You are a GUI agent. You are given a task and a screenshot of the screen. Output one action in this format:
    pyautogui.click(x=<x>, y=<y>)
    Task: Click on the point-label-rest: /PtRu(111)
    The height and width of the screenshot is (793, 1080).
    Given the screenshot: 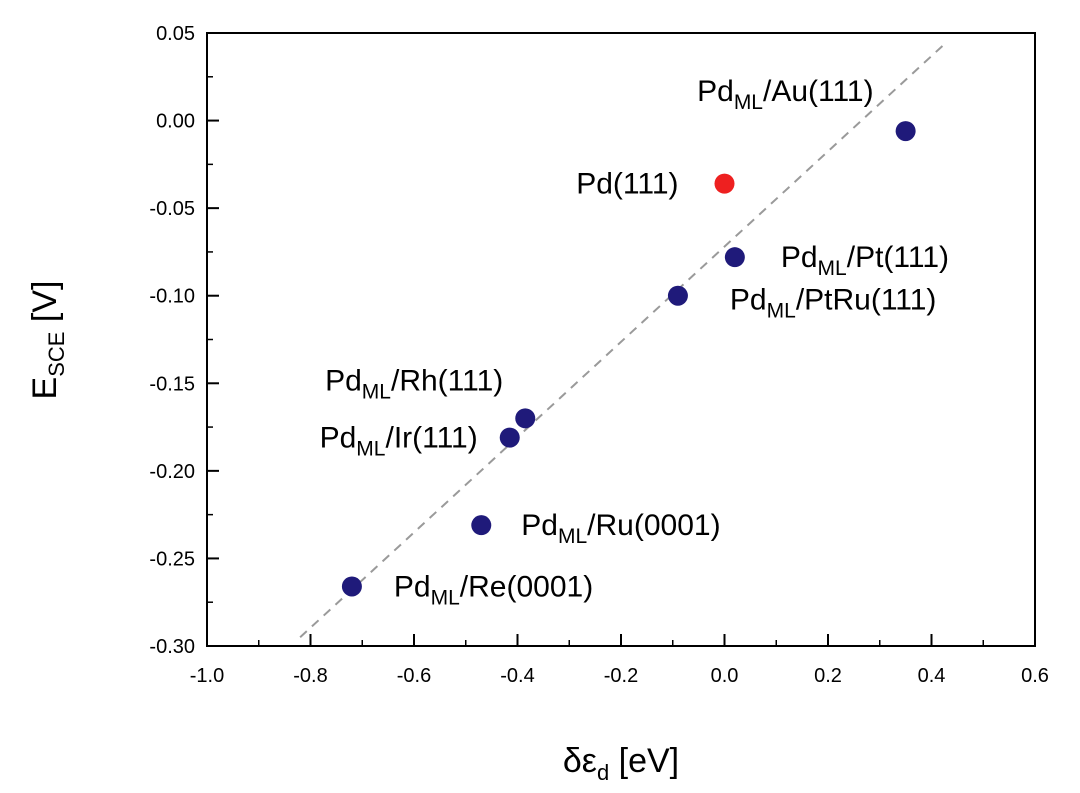 What is the action you would take?
    pyautogui.click(x=866, y=300)
    